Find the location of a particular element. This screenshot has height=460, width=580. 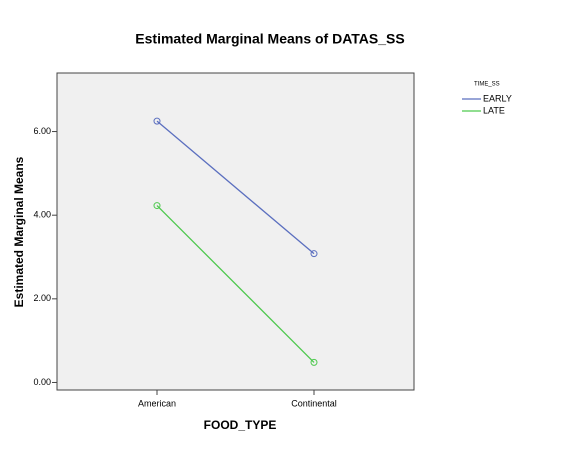

y-tick-label: 0.00 is located at coordinates (42, 382).